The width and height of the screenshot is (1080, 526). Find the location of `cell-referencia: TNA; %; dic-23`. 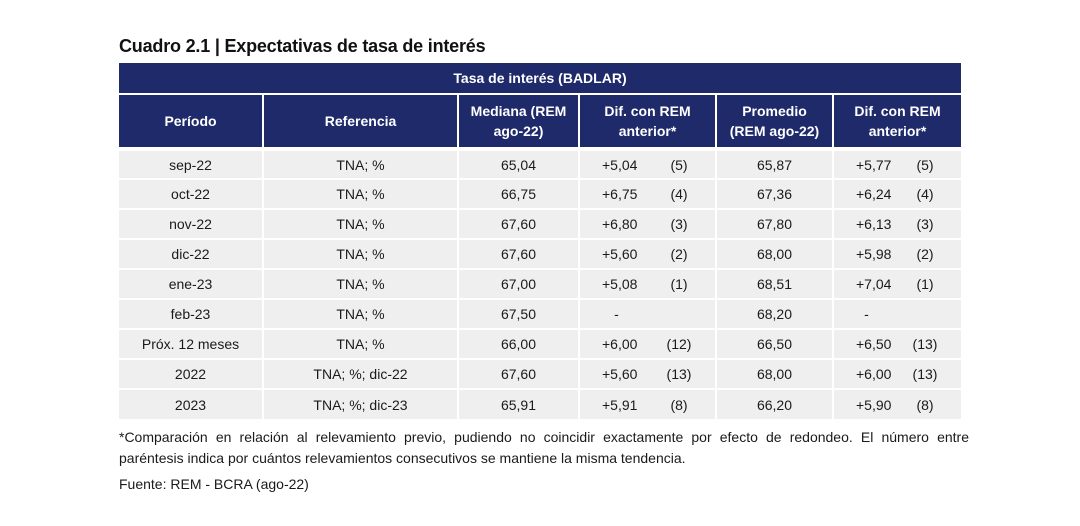

cell-referencia: TNA; %; dic-23 is located at coordinates (361, 403).